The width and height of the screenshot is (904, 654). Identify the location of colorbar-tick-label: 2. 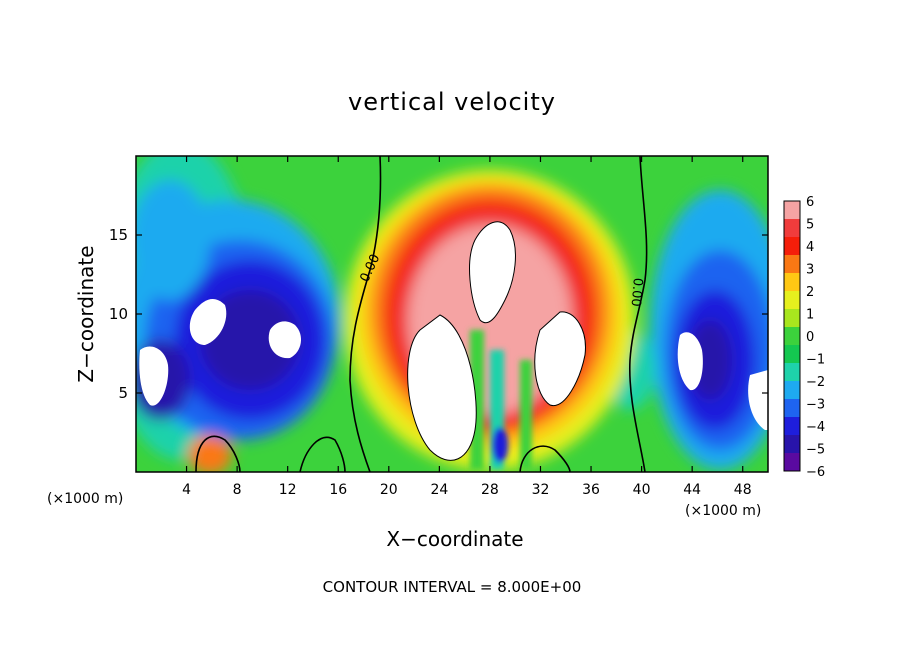
(810, 292).